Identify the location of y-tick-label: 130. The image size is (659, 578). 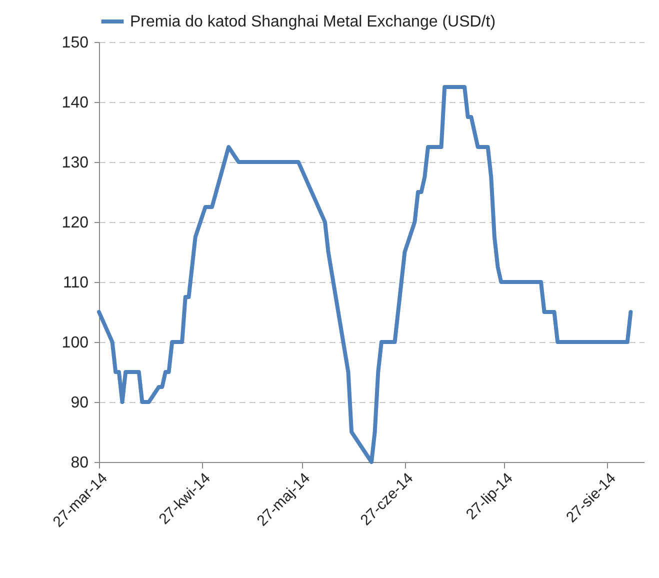
(75, 163).